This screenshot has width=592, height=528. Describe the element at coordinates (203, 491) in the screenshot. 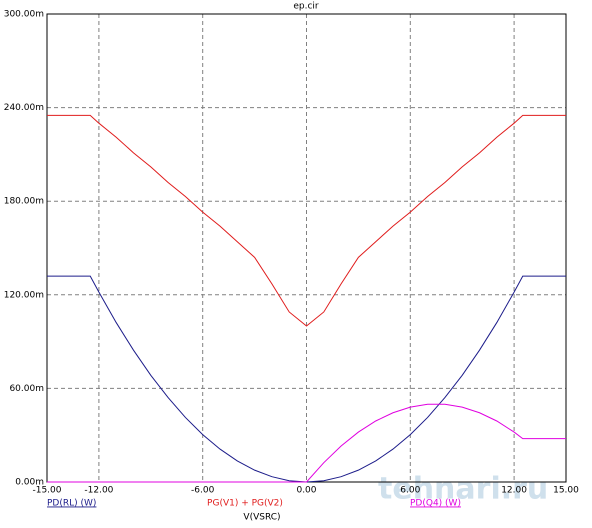

I see `x-tick-label: -6.00` at that location.